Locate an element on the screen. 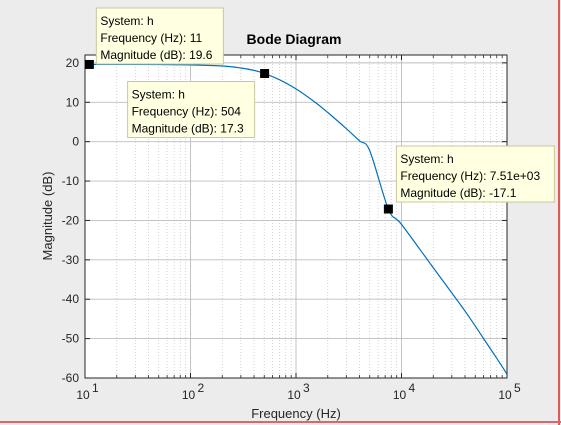 The image size is (561, 425). x-tick-label: 10 5 is located at coordinates (509, 391).